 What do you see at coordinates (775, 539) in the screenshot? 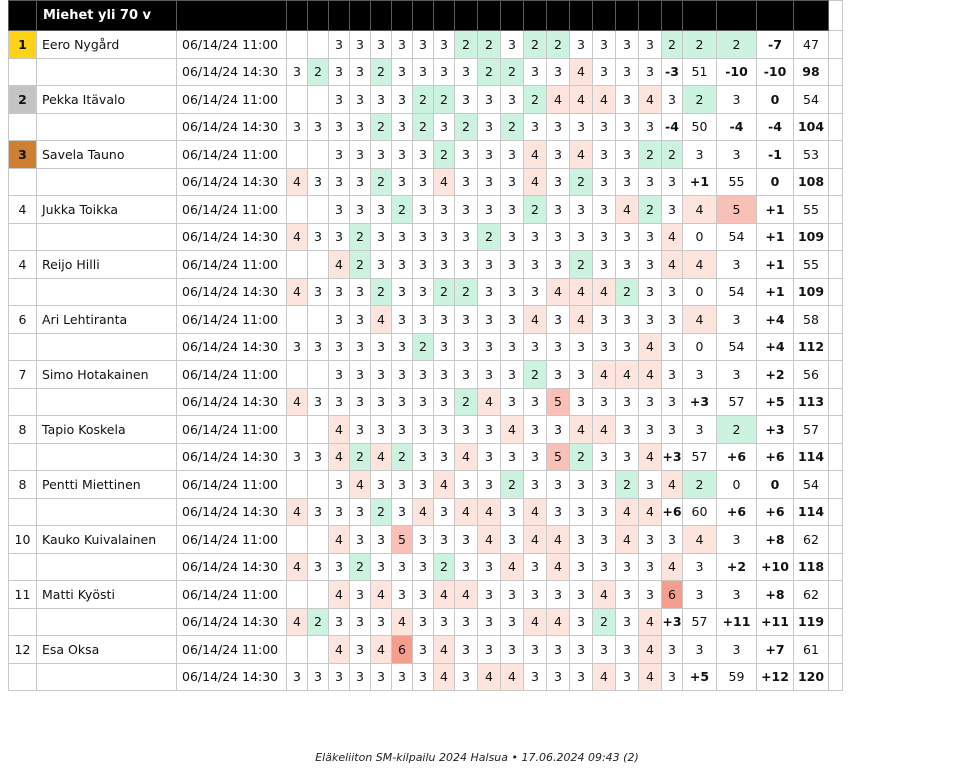
I see `total-to-par: +8` at bounding box center [775, 539].